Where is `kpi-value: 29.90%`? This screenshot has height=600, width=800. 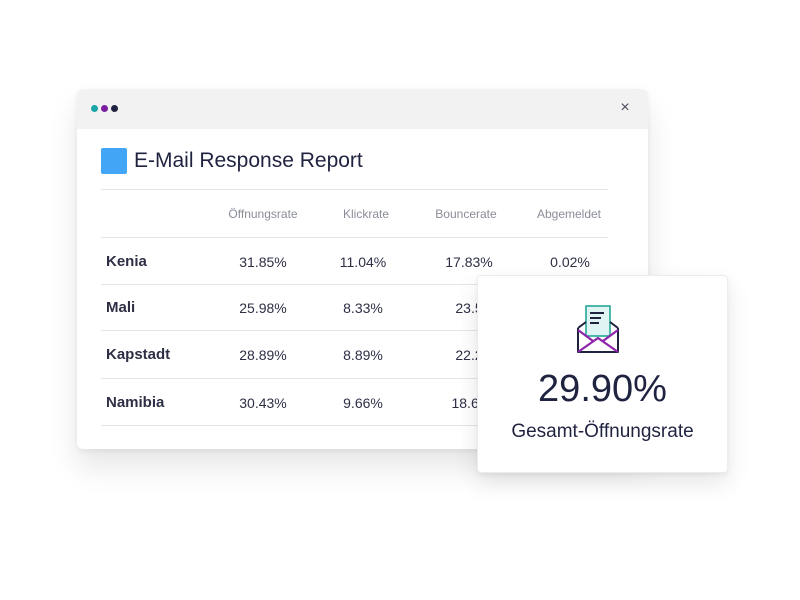
kpi-value: 29.90% is located at coordinates (602, 389).